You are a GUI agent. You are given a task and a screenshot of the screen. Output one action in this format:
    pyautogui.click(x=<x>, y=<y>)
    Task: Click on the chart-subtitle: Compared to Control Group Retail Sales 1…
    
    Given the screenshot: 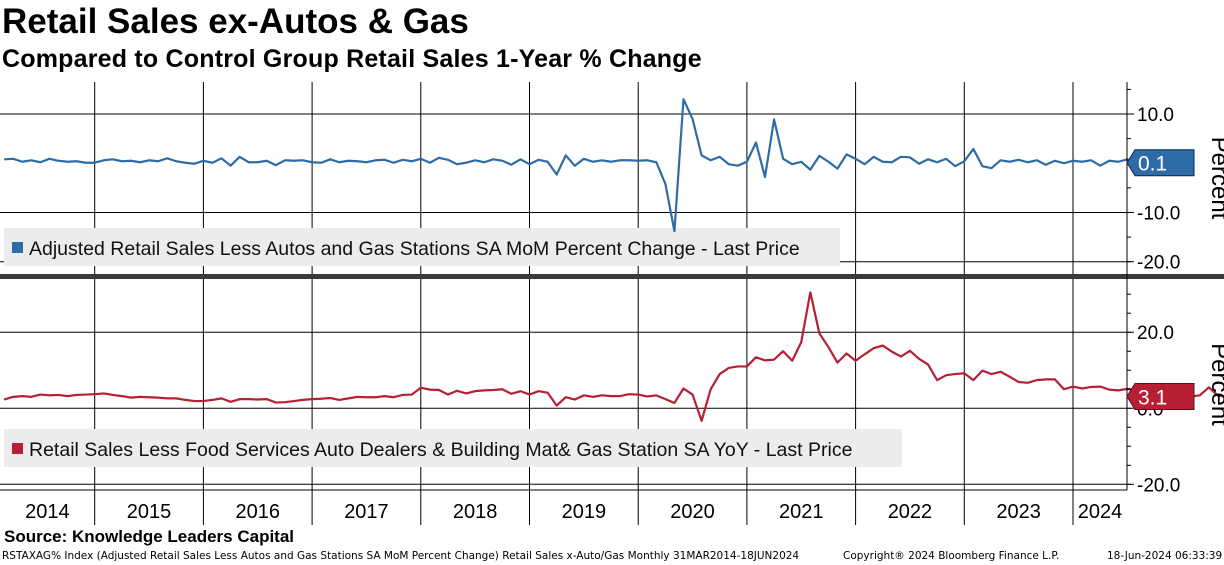 What is the action you would take?
    pyautogui.click(x=352, y=59)
    